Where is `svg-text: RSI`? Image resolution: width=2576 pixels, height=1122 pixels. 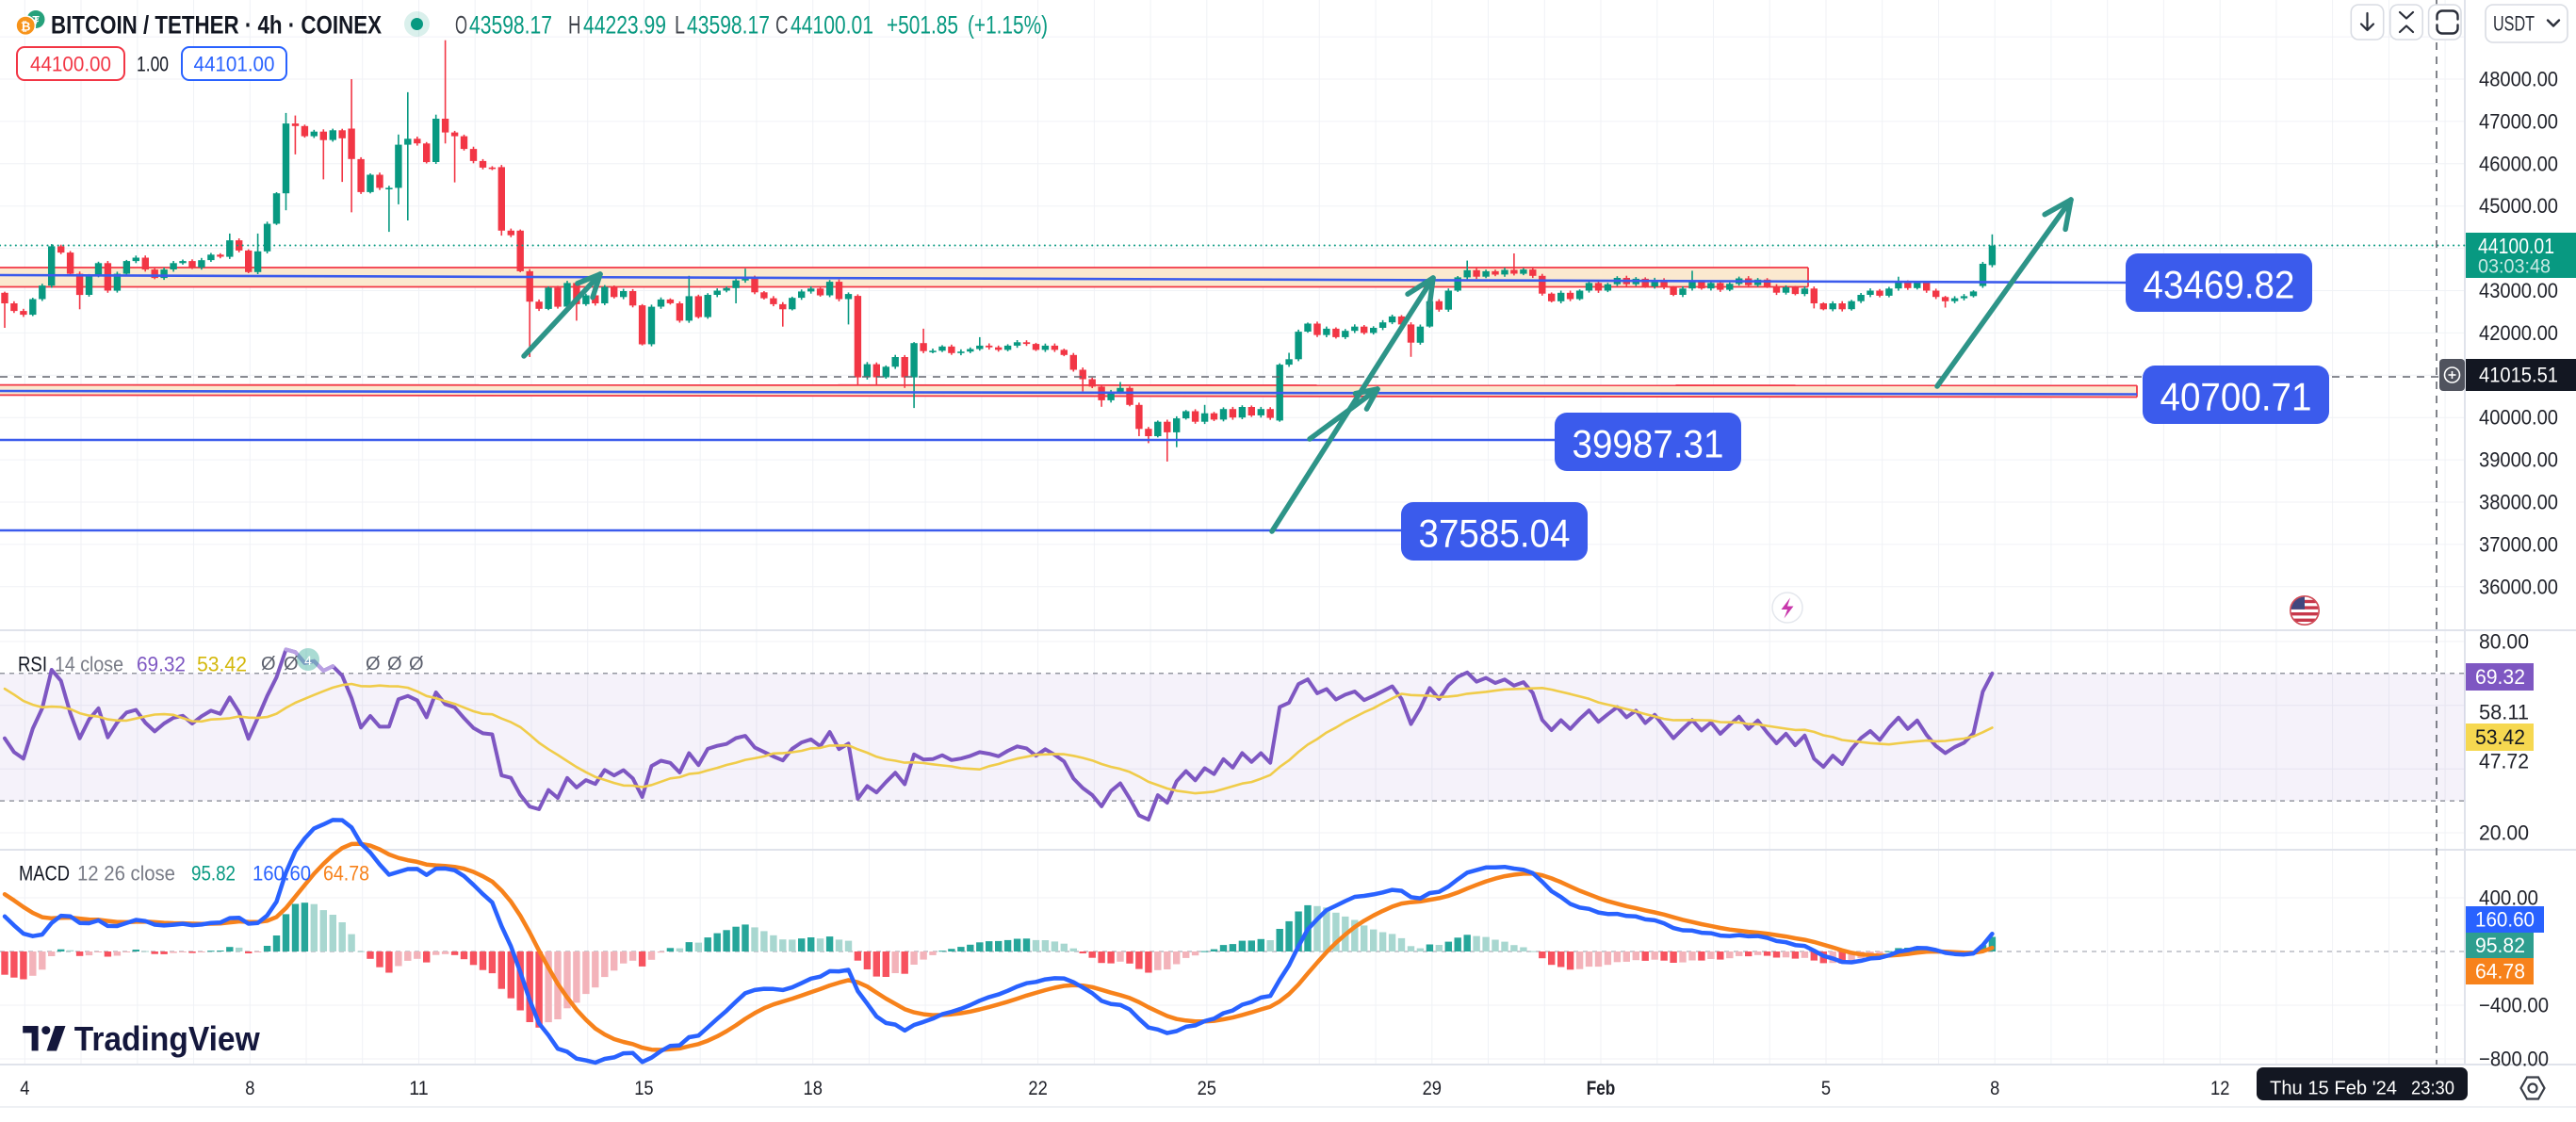
svg-text: RSI is located at coordinates (32, 664).